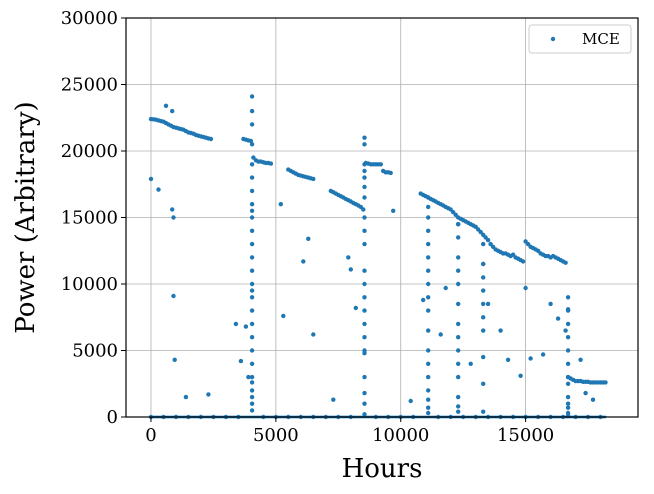 The image size is (654, 494). Describe the element at coordinates (112, 417) in the screenshot. I see `y-tick-label: 0` at that location.